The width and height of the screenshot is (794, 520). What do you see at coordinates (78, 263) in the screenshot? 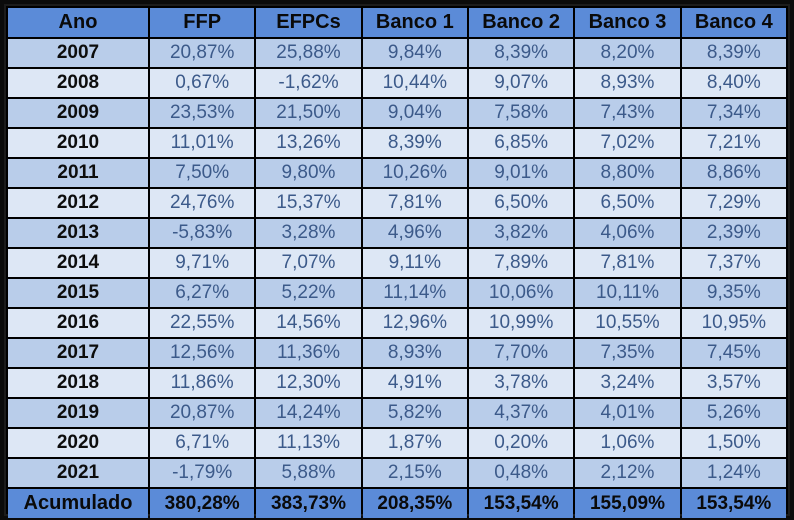
I see `year-cell: 2014` at bounding box center [78, 263].